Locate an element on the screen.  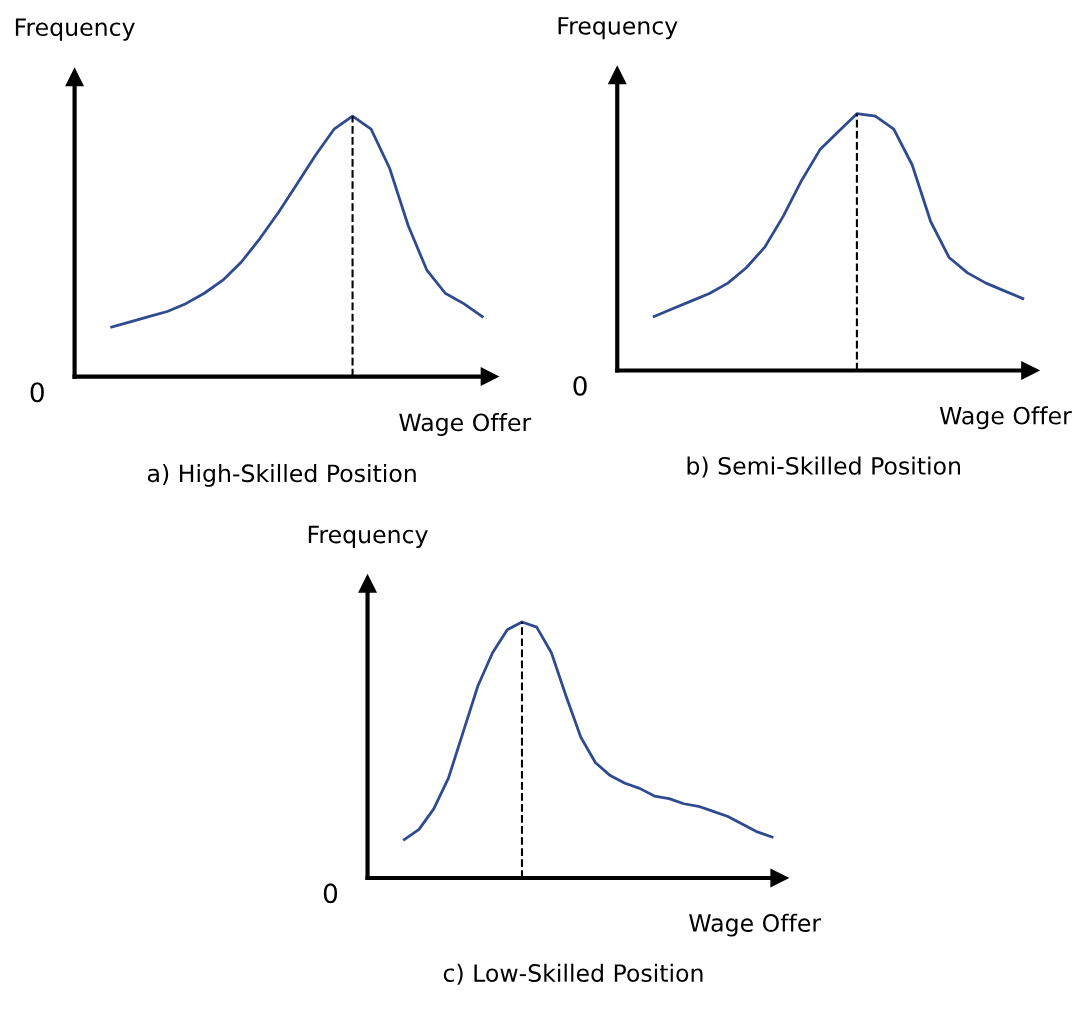
text: b) Semi-Skilled Position is located at coordinates (824, 467).